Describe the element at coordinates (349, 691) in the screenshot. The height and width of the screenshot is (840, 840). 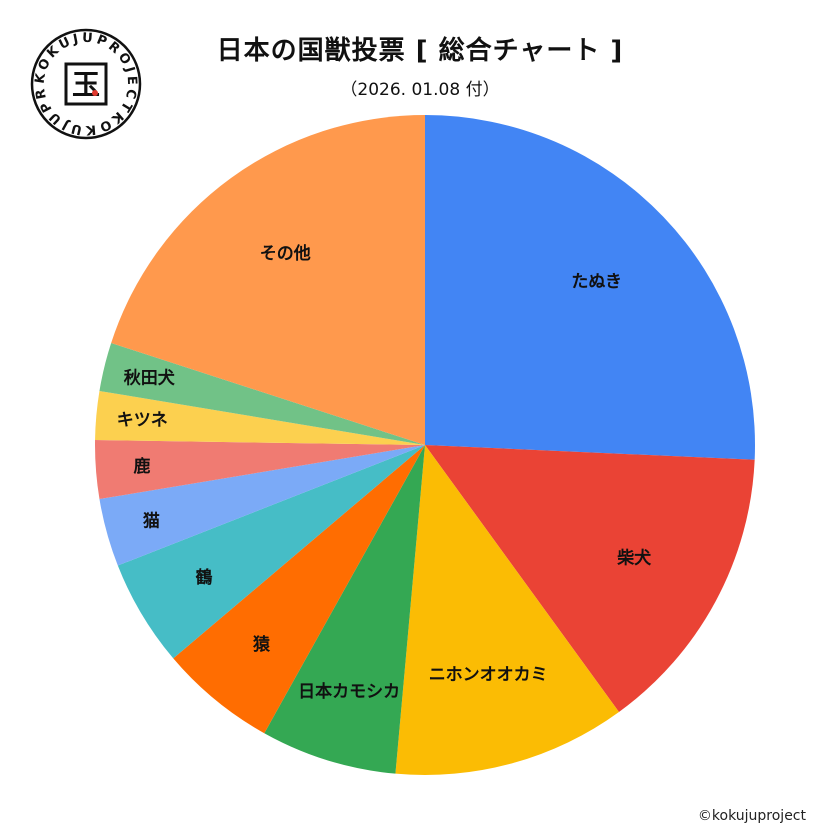
I see `pie-label-3: 日本カモシカ` at that location.